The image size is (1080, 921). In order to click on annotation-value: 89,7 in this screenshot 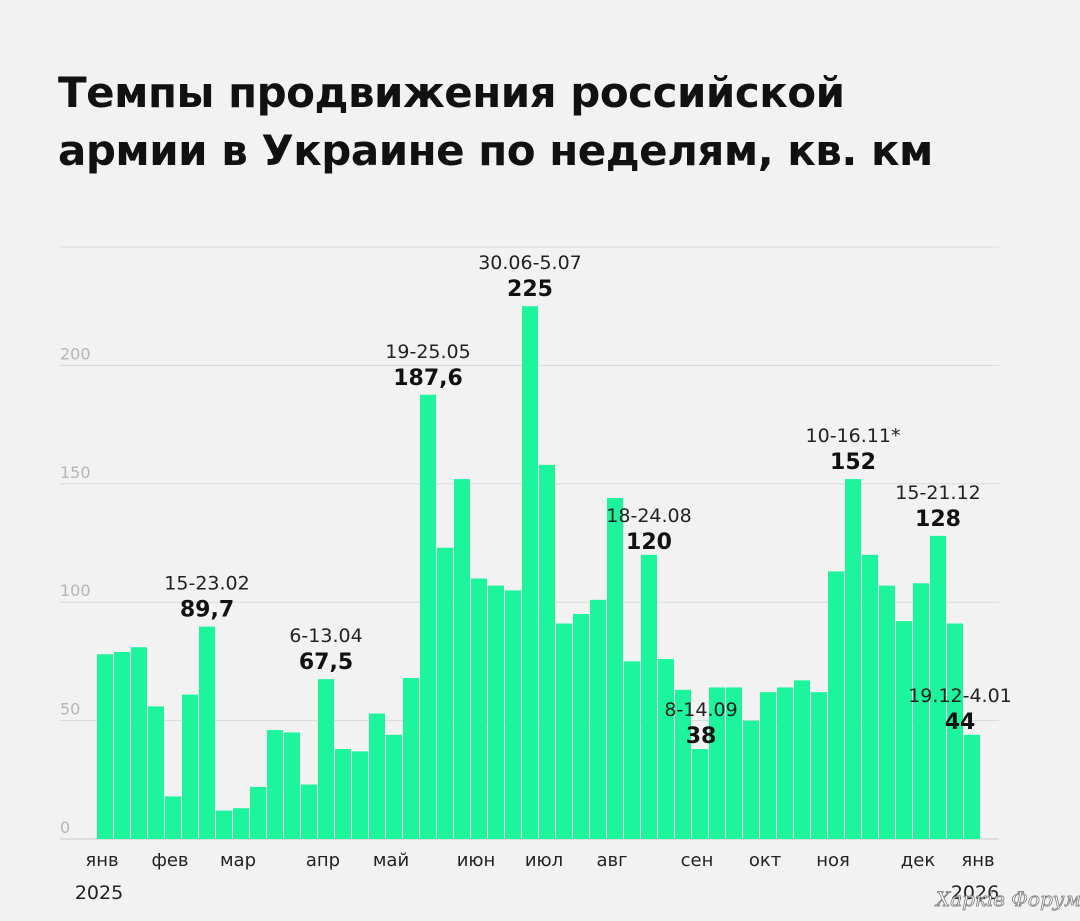, I will do `click(207, 610)`.